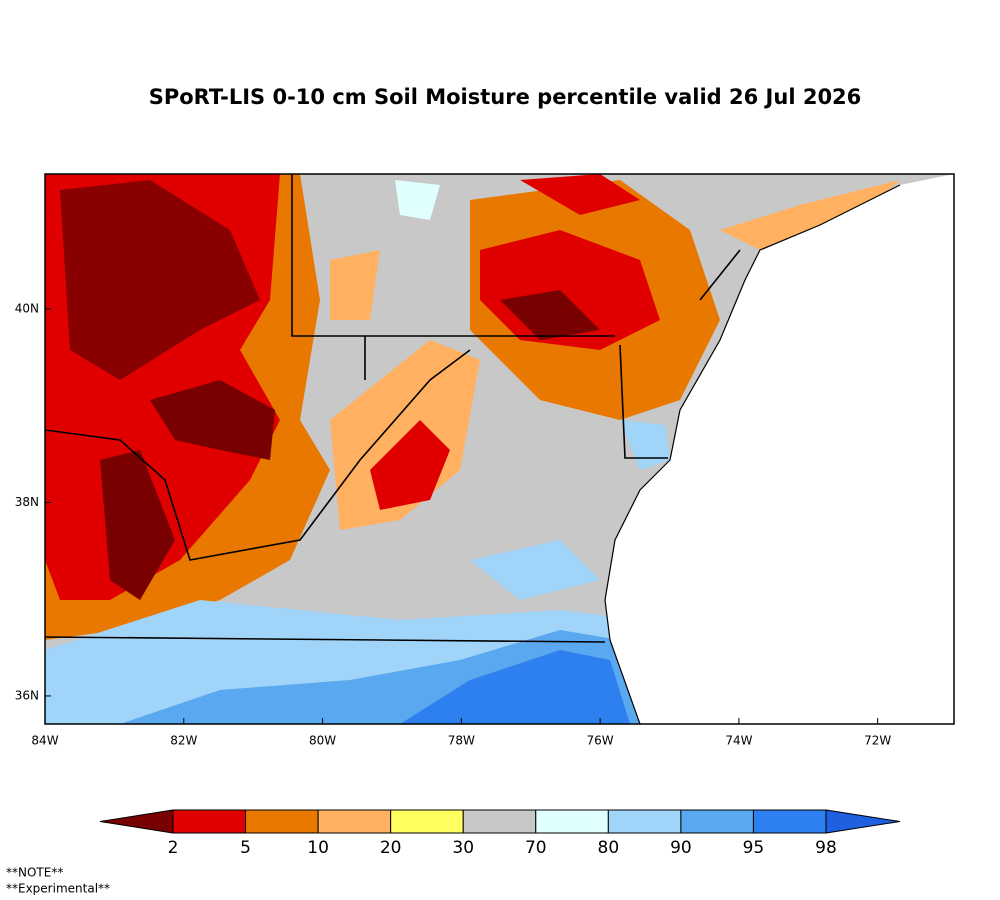  What do you see at coordinates (322, 741) in the screenshot?
I see `x-tick-label: 80W` at bounding box center [322, 741].